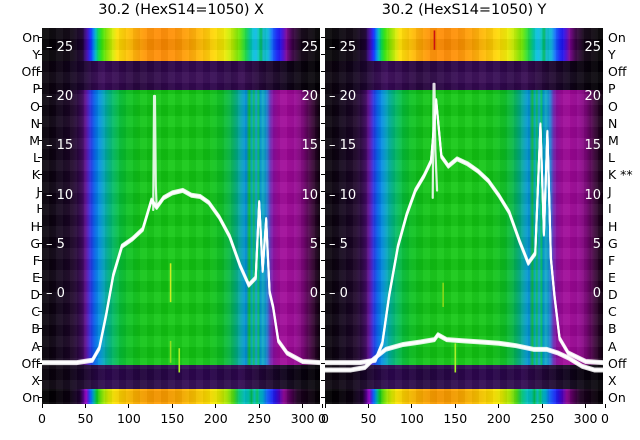 The height and width of the screenshot is (440, 640). What do you see at coordinates (60, 96) in the screenshot?
I see `inner-ytick-20-x: – 20` at bounding box center [60, 96].